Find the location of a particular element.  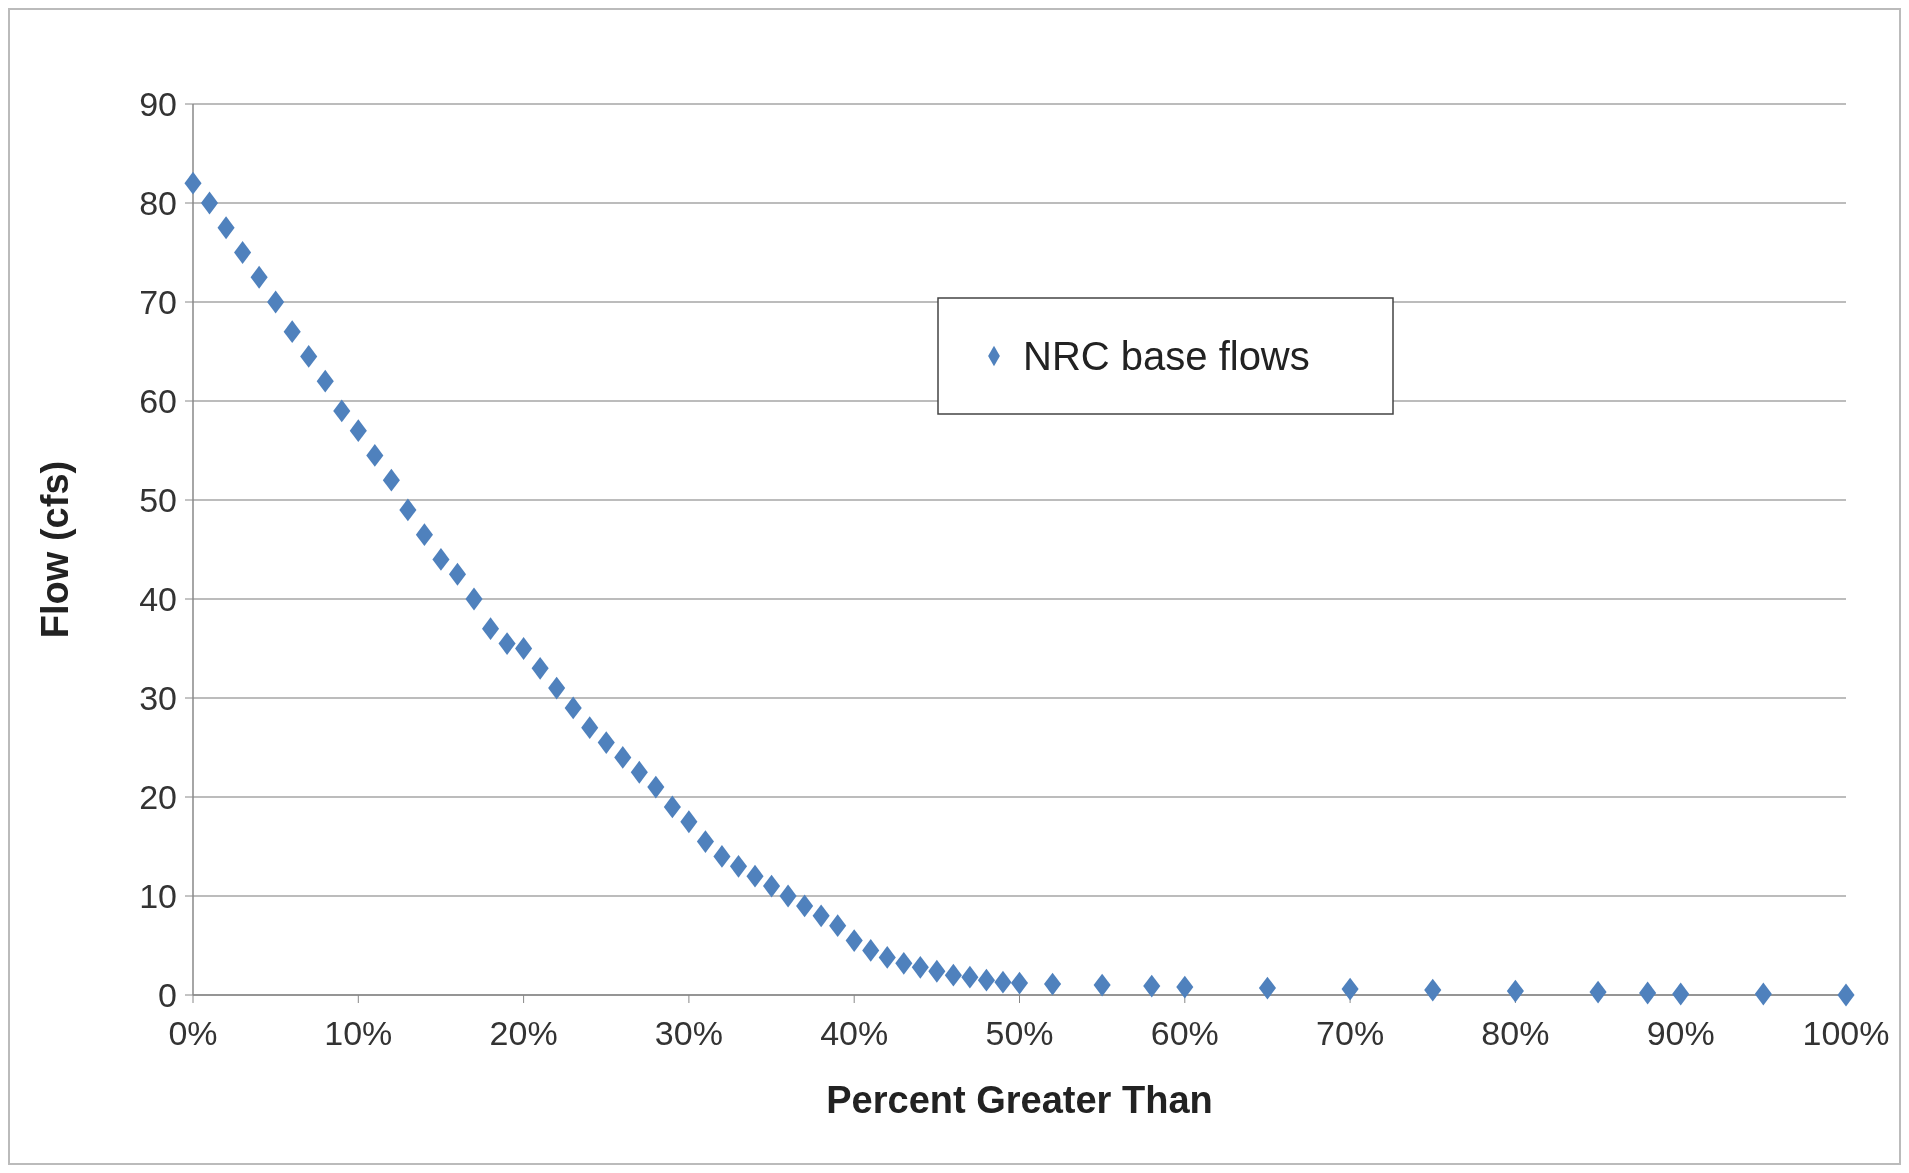

x-tick-label: 0% is located at coordinates (193, 1033).